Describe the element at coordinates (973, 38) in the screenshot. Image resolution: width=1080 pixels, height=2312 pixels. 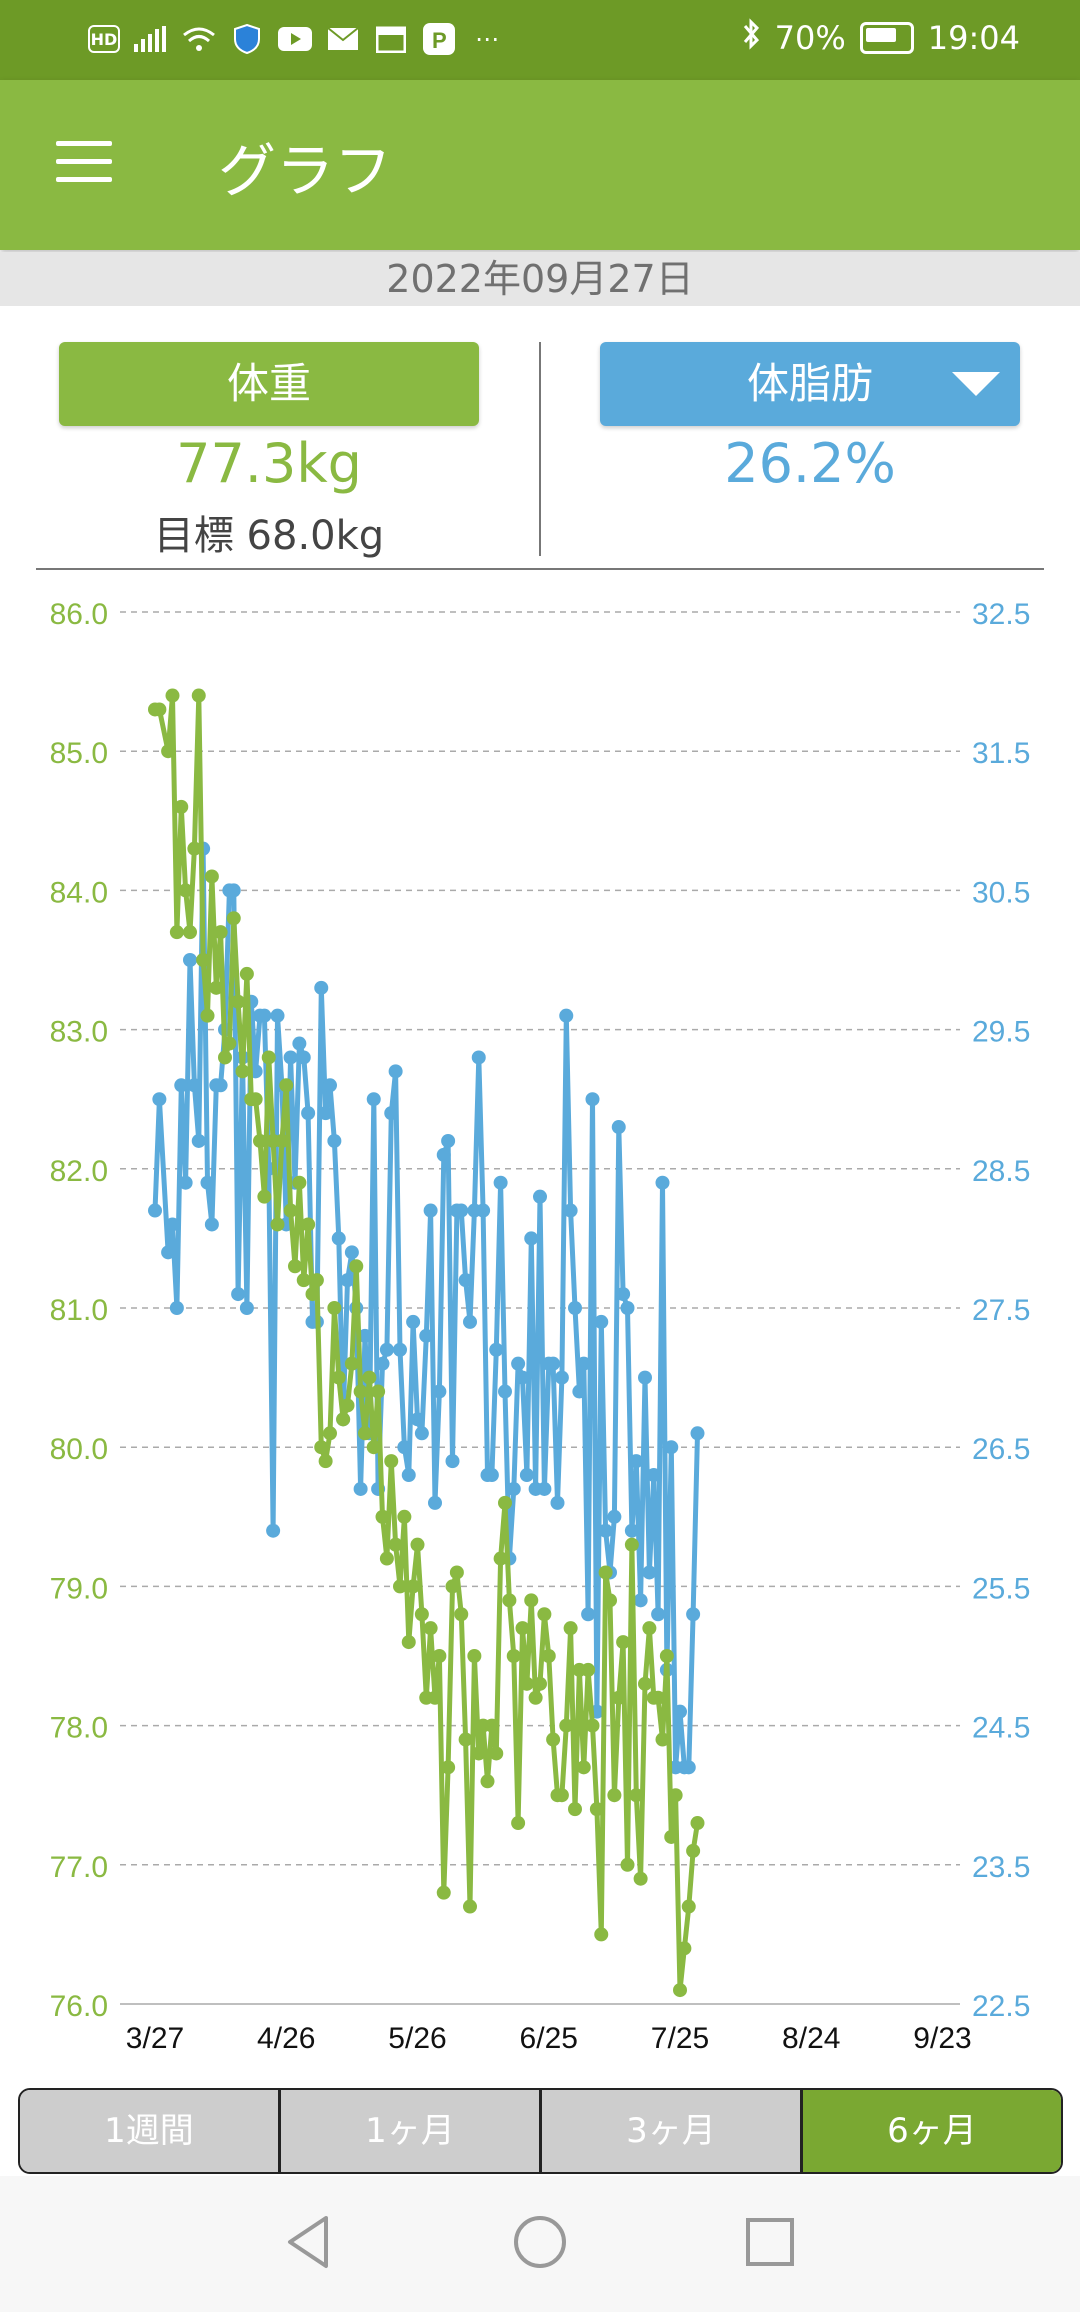
I see `clock: 19:04` at that location.